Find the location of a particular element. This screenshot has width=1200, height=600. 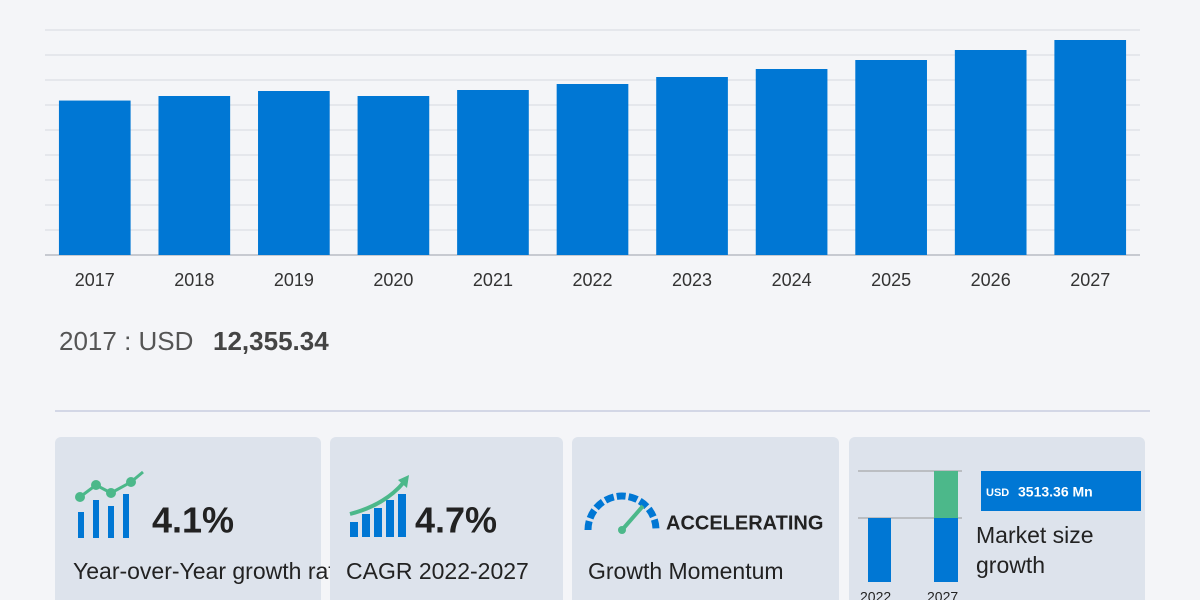

card-label: Market size growth is located at coordinates (1035, 550).